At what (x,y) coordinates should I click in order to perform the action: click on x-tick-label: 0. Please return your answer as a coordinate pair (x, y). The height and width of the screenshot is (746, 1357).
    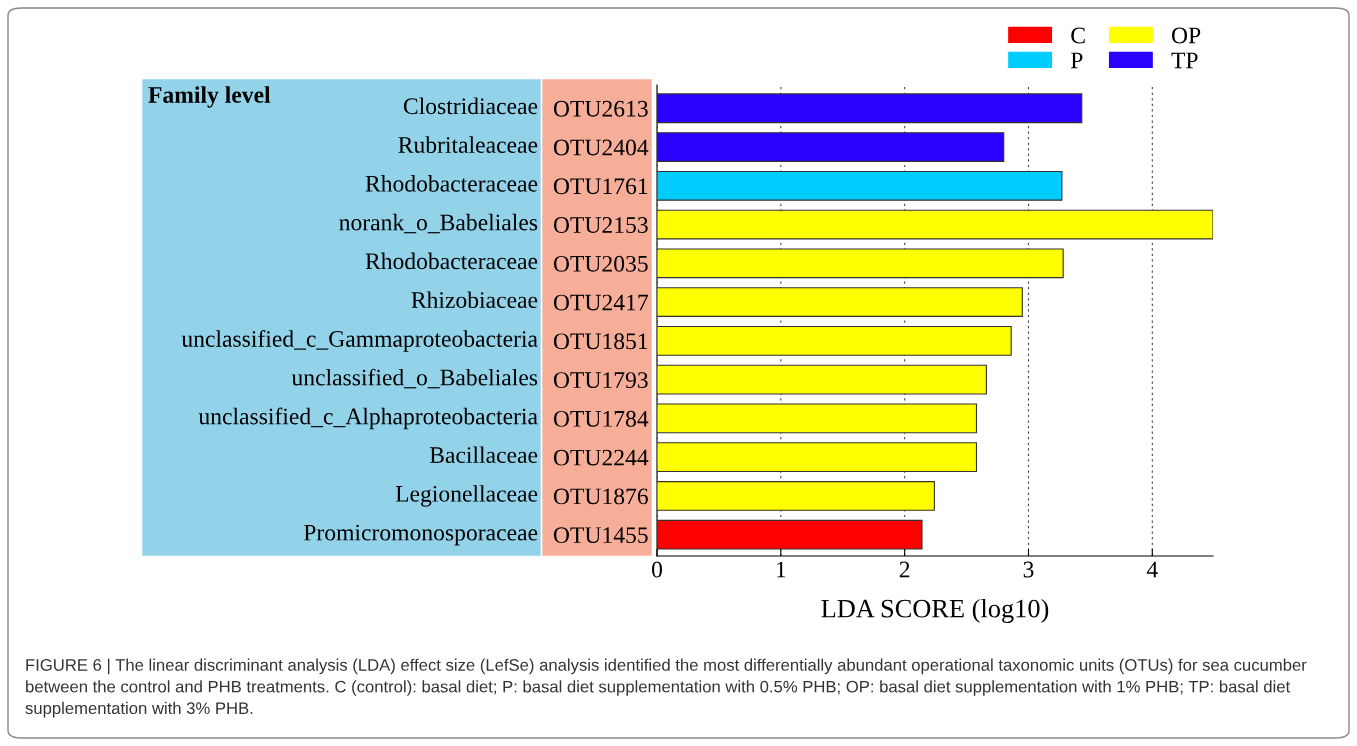
    Looking at the image, I should click on (657, 569).